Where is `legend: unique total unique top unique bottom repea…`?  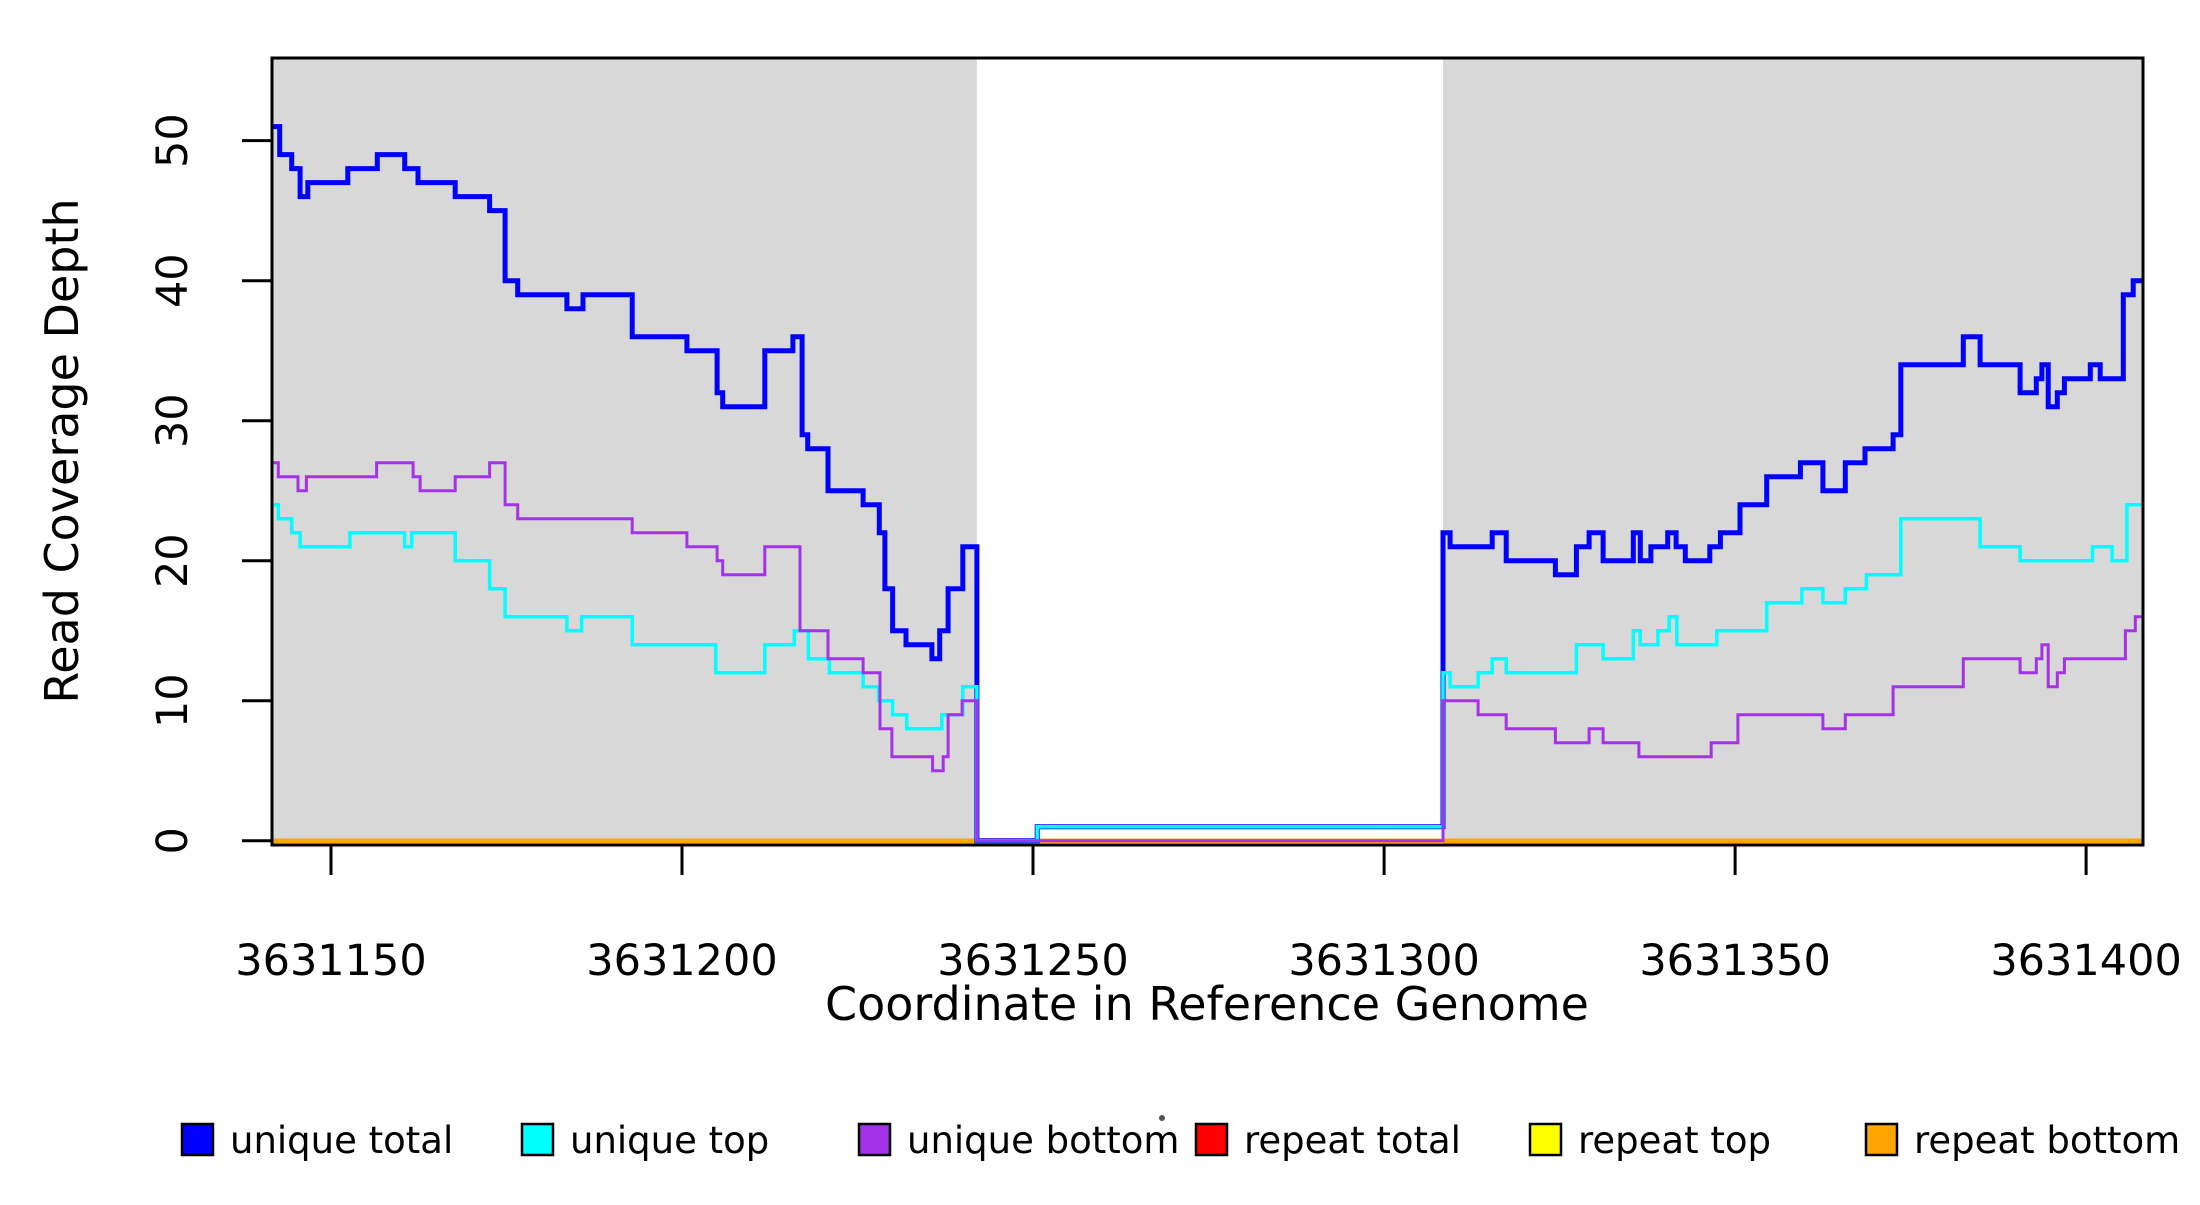
legend: unique total unique top unique bottom repea… is located at coordinates (1180, 1138).